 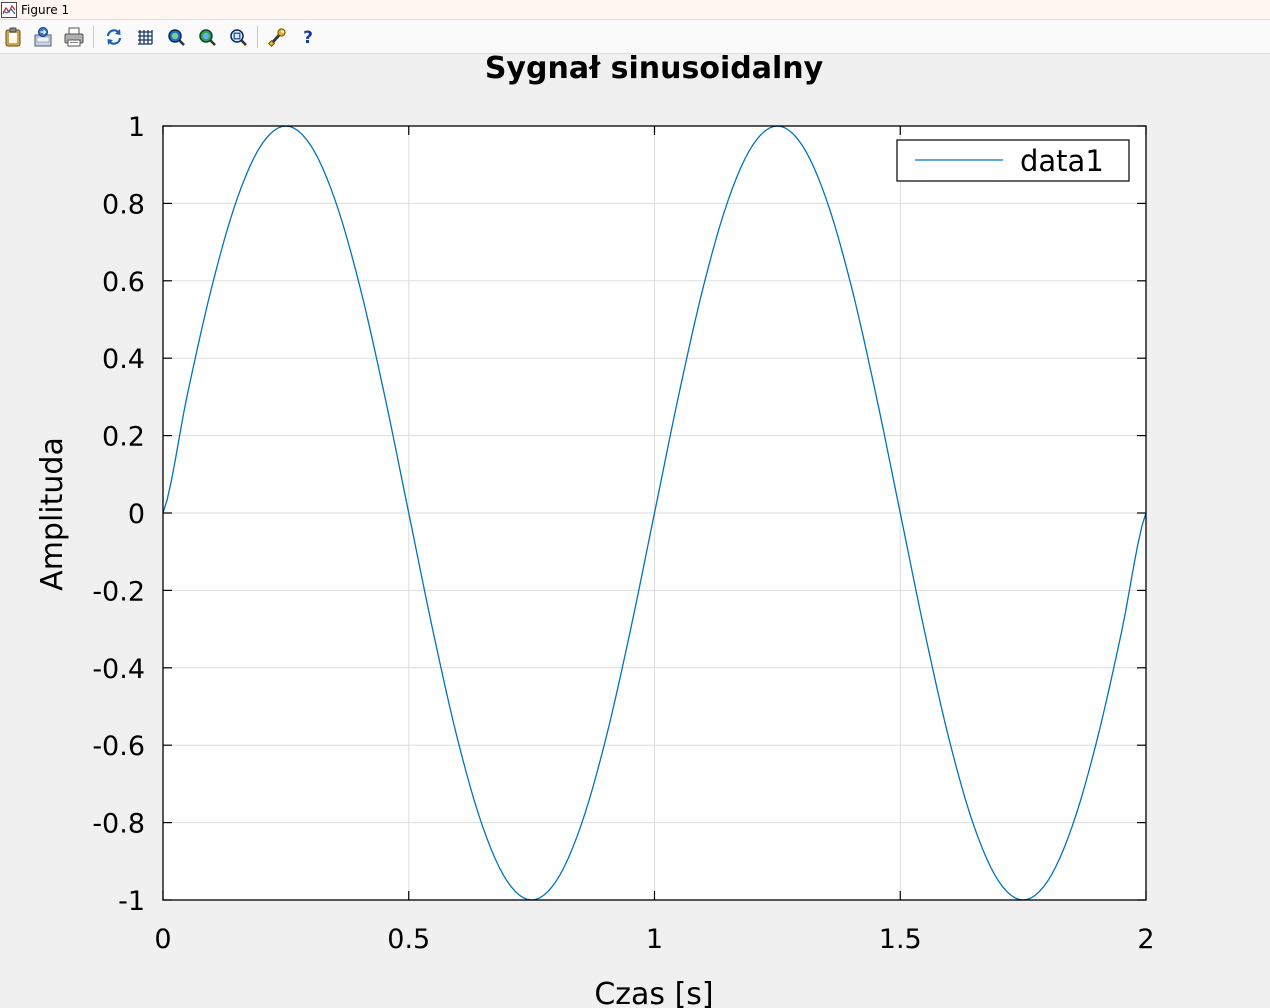 What do you see at coordinates (131, 901) in the screenshot?
I see `y-tick-label: -1` at bounding box center [131, 901].